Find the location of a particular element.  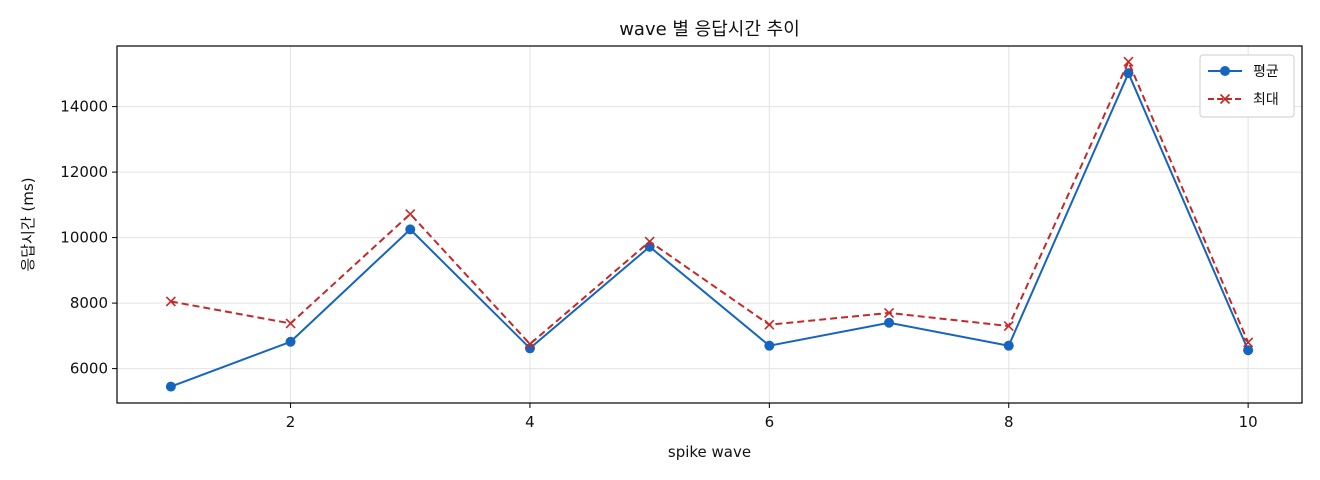

y-tick-label: 12000 is located at coordinates (84, 172).